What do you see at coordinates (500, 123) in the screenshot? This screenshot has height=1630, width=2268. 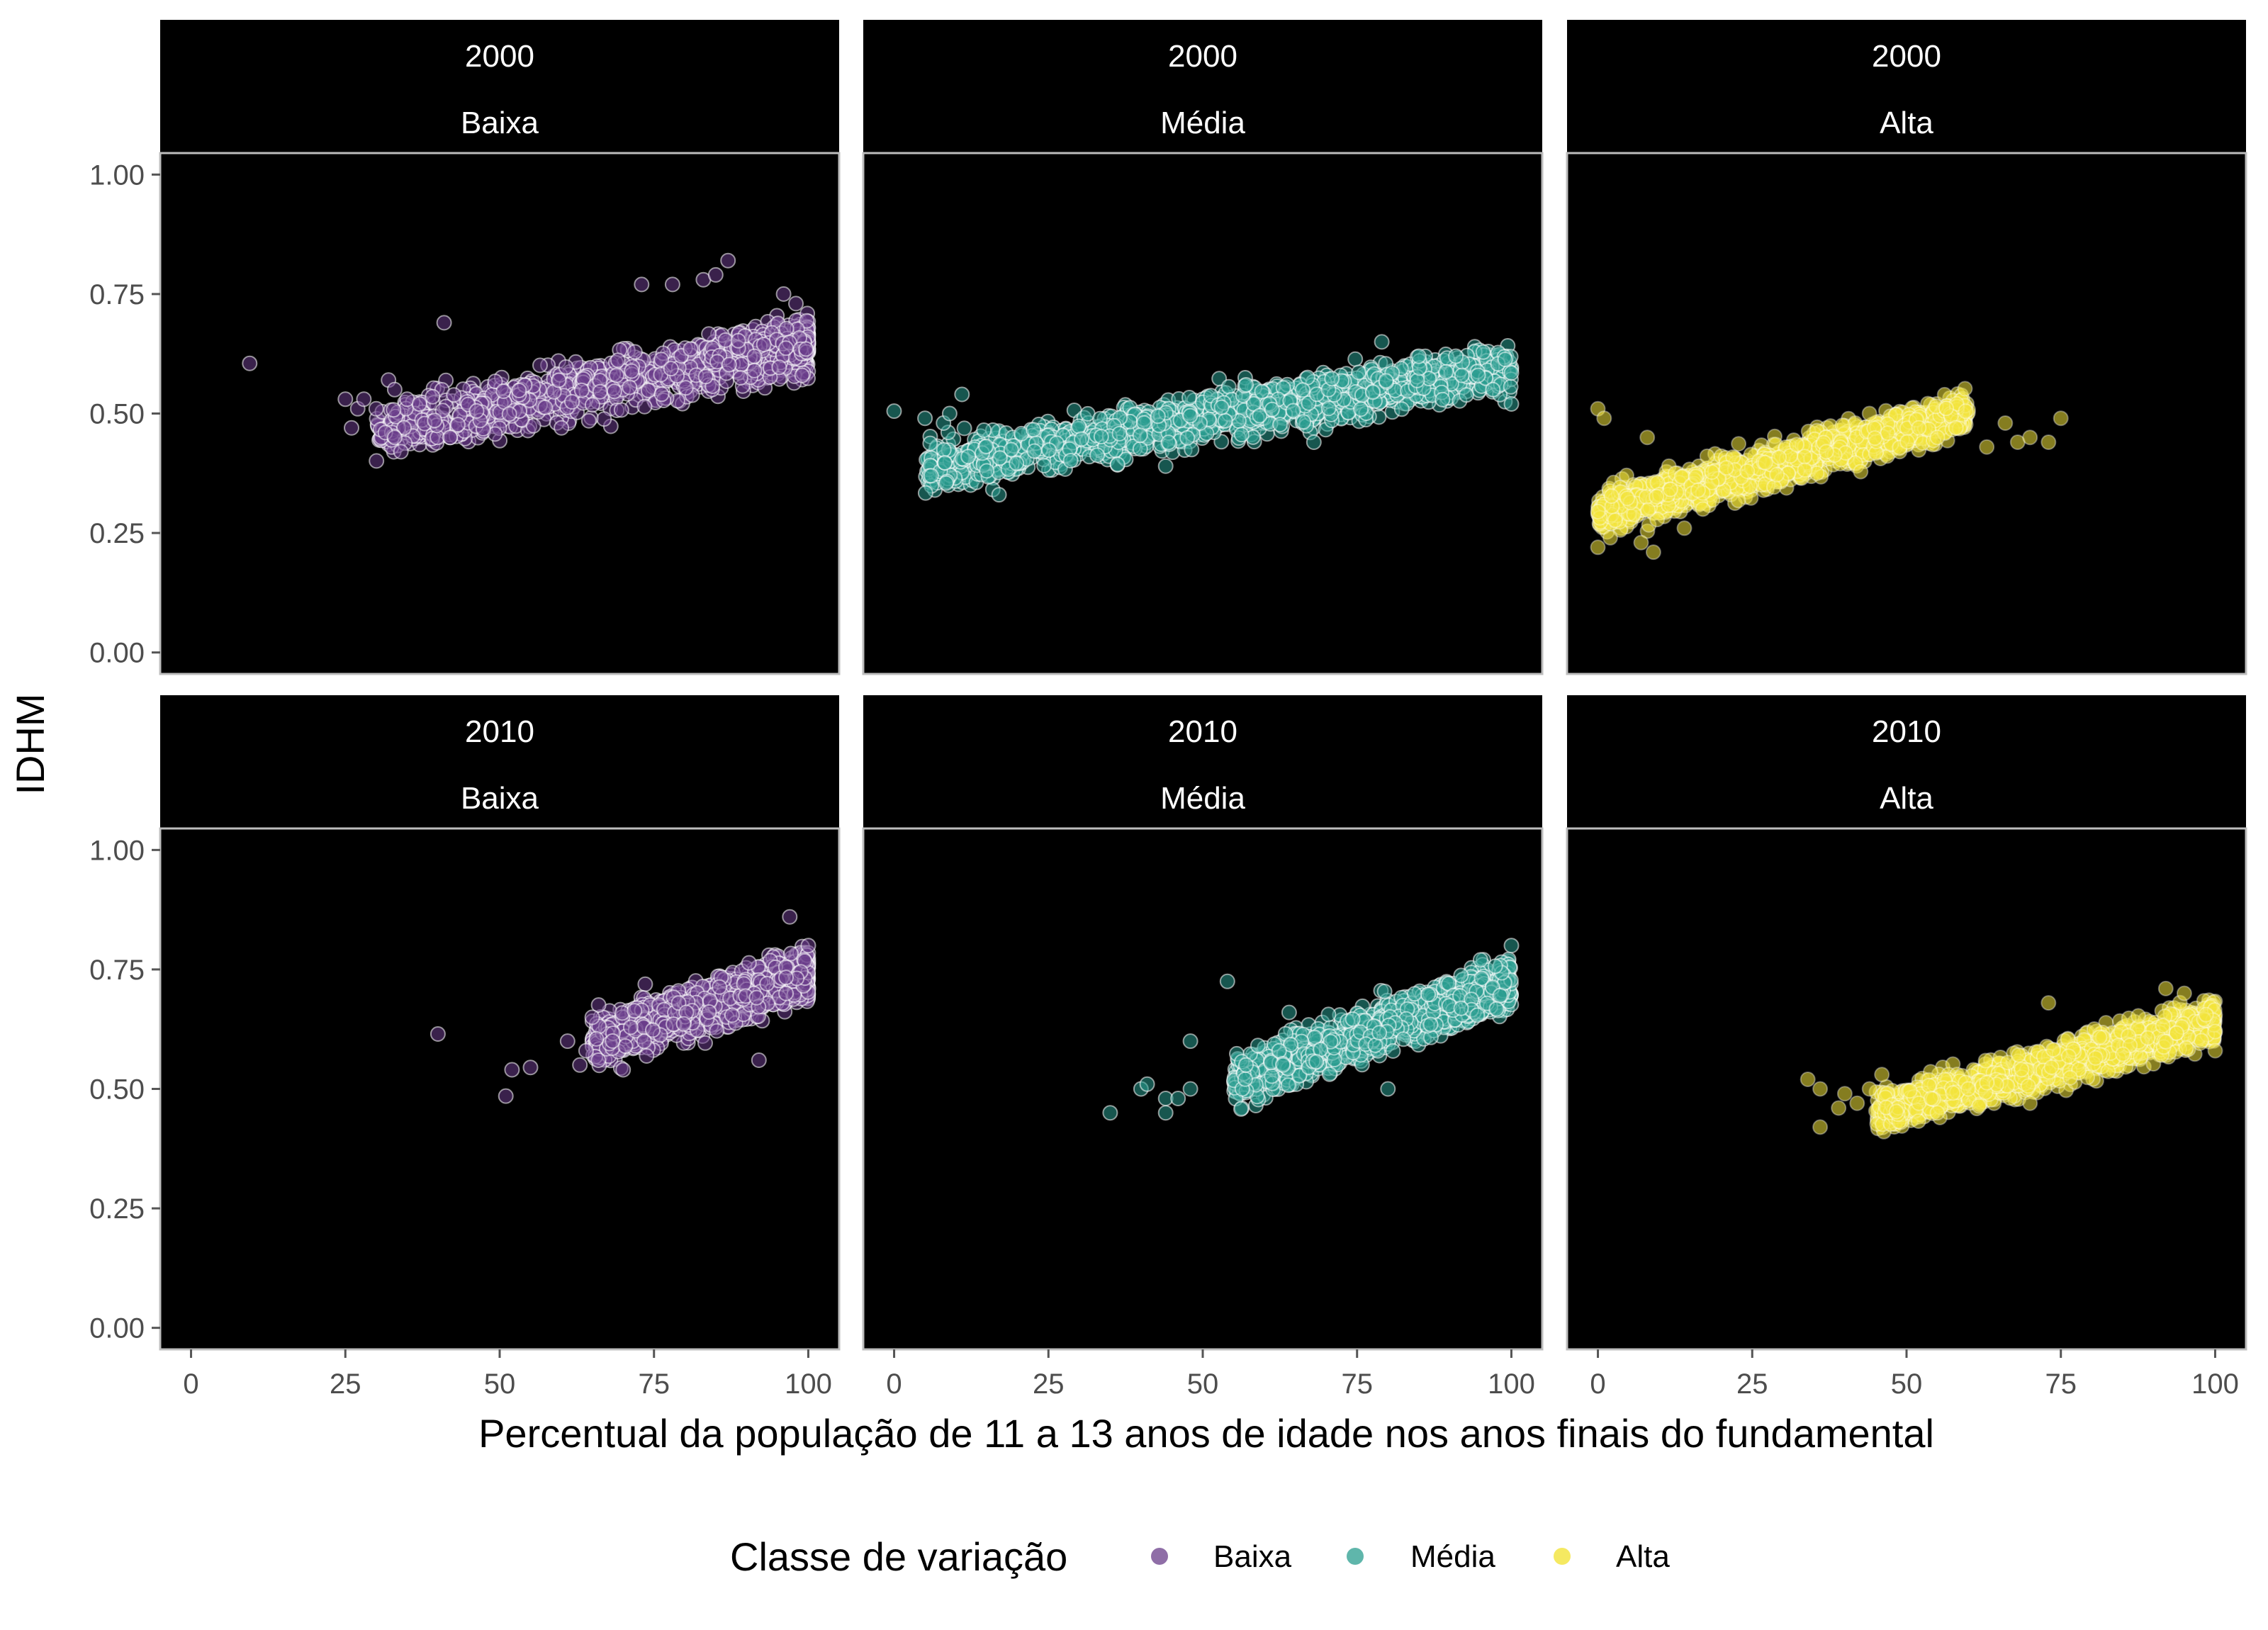 I see `facet-strip-class: Baixa` at bounding box center [500, 123].